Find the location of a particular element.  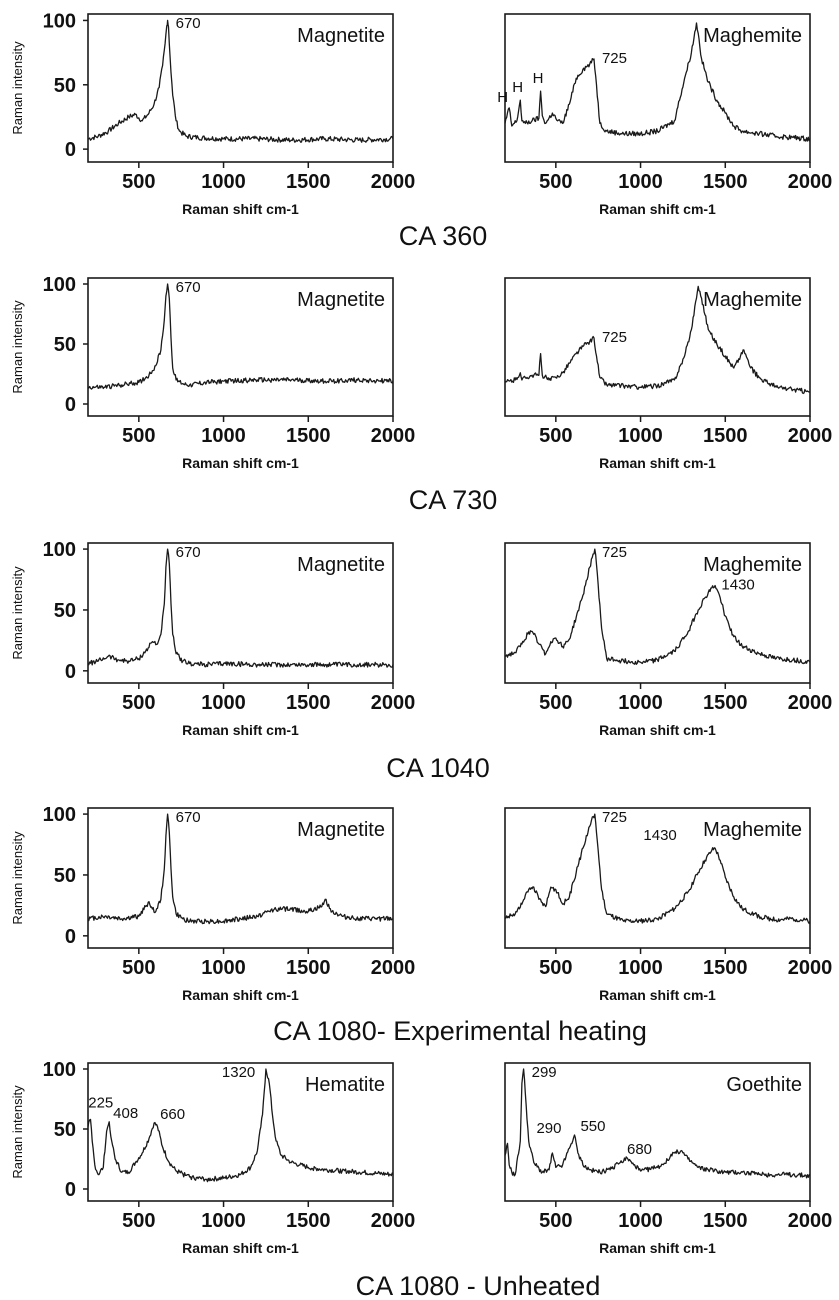

mineral-label: Hematite is located at coordinates (345, 1085).